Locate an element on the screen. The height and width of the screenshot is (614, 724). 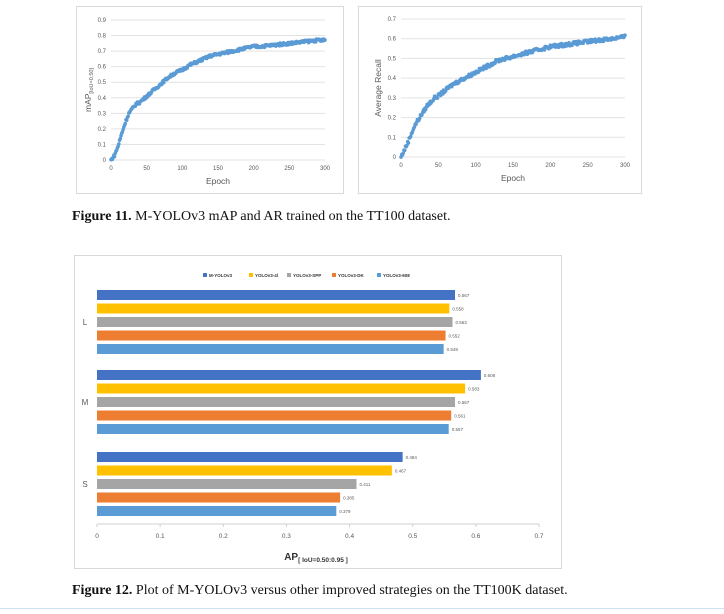
bar-value-label: 0.552 is located at coordinates (455, 336).